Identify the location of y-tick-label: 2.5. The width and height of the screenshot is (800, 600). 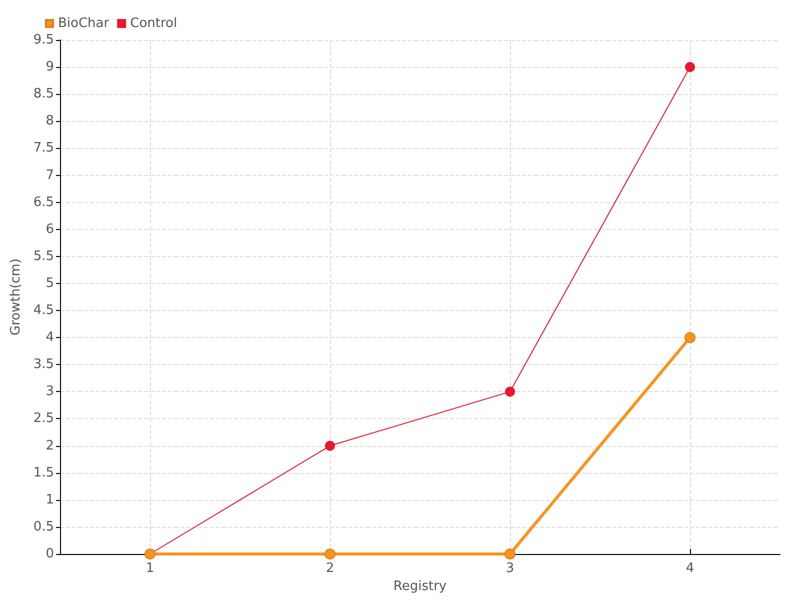
(43, 418).